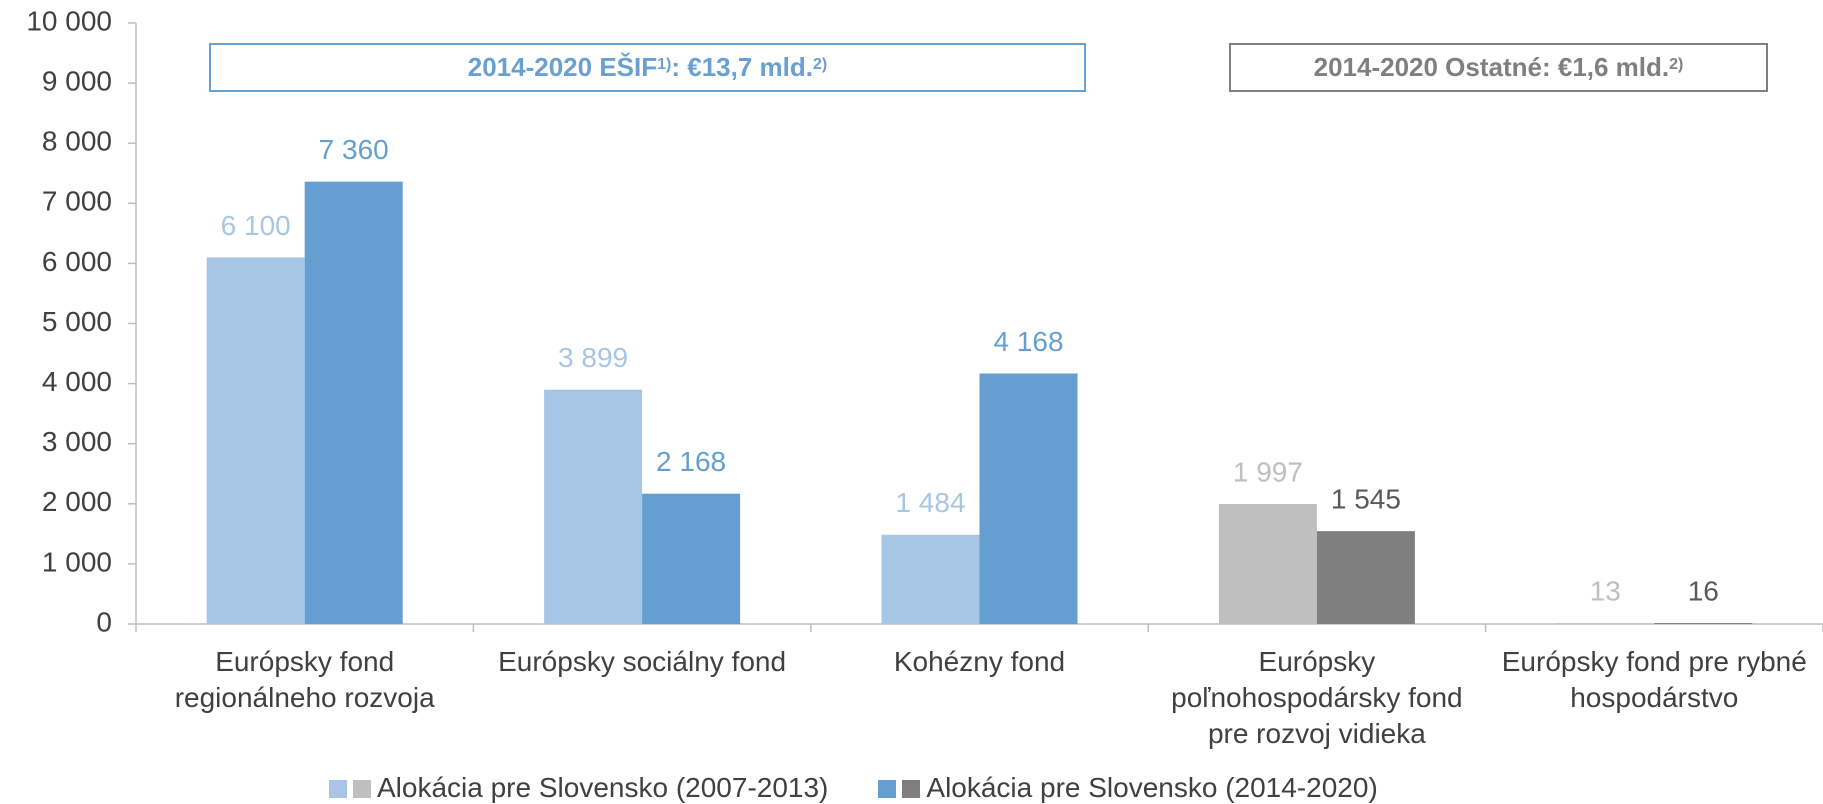 The height and width of the screenshot is (804, 1823). I want to click on y-tick-label: 1 000, so click(77, 561).